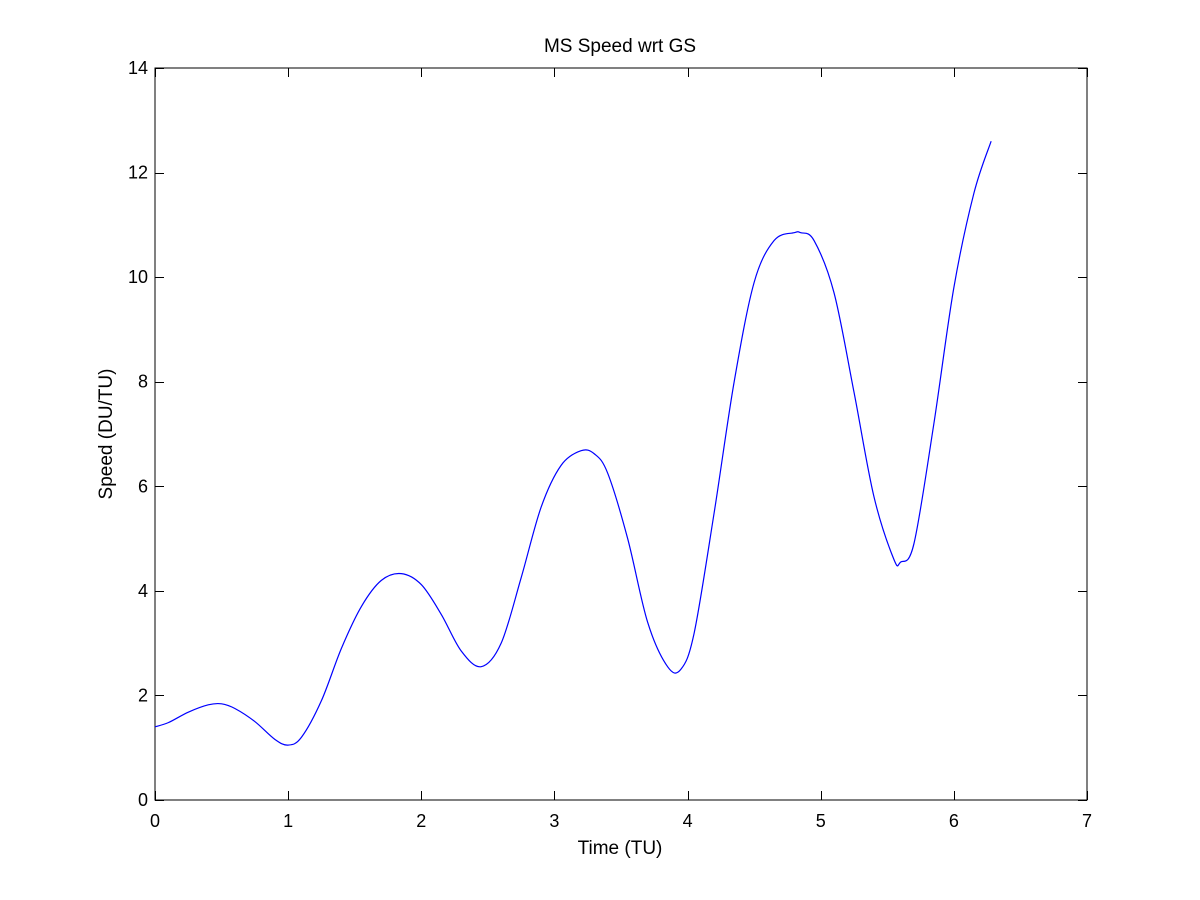 The image size is (1200, 900). What do you see at coordinates (143, 486) in the screenshot?
I see `y-tick-label: 6` at bounding box center [143, 486].